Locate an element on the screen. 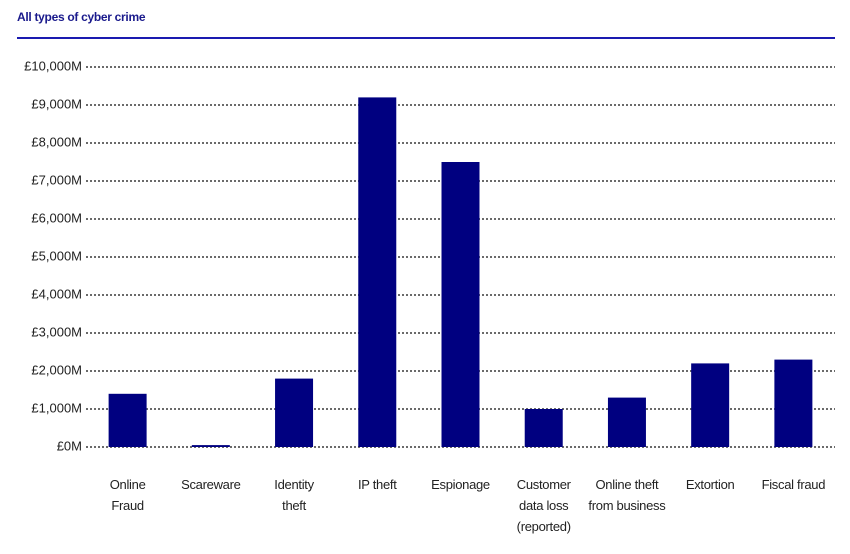 The image size is (850, 554). y-tick-label: £8,000M is located at coordinates (56, 141).